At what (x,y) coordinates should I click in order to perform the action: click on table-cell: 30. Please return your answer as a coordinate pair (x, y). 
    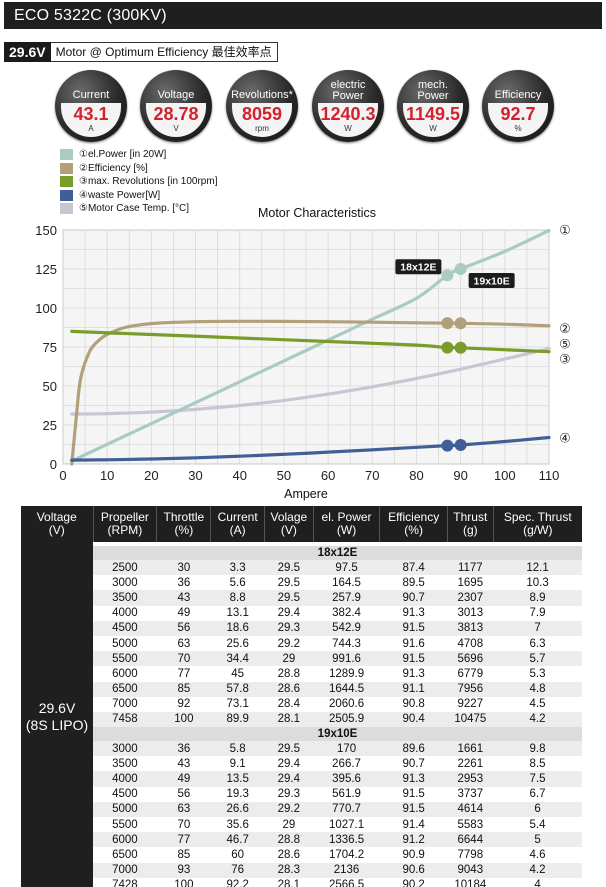
    Looking at the image, I should click on (183, 568).